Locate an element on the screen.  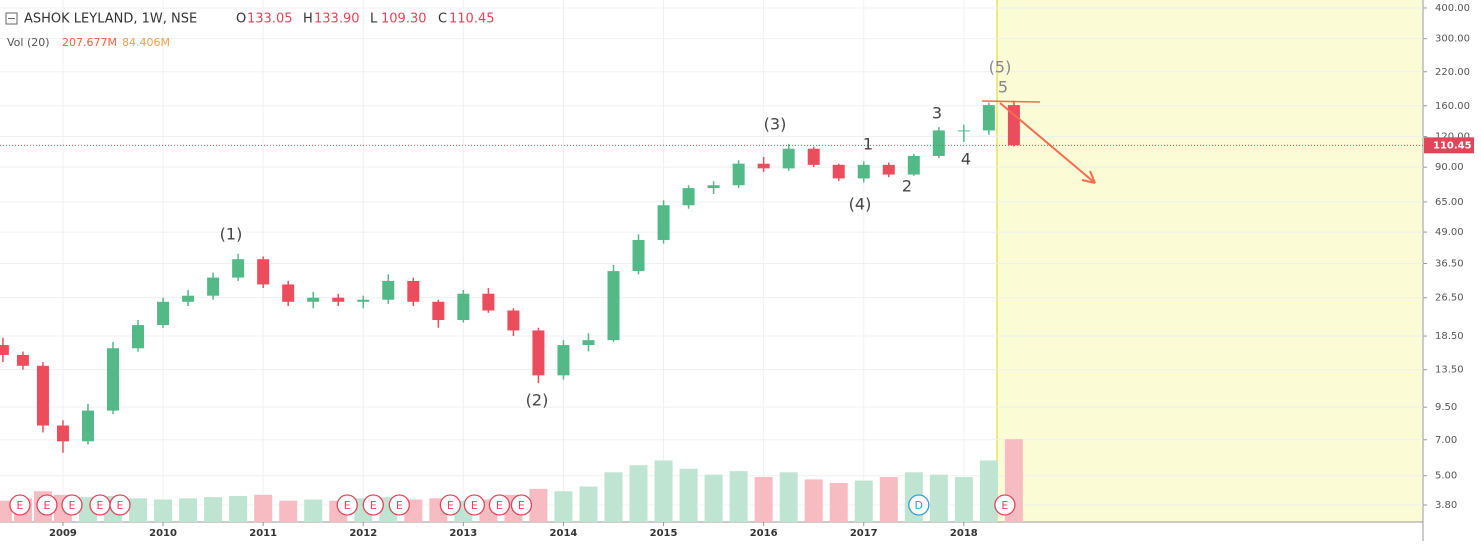
y-tick-label: 220.00 is located at coordinates (1452, 72).